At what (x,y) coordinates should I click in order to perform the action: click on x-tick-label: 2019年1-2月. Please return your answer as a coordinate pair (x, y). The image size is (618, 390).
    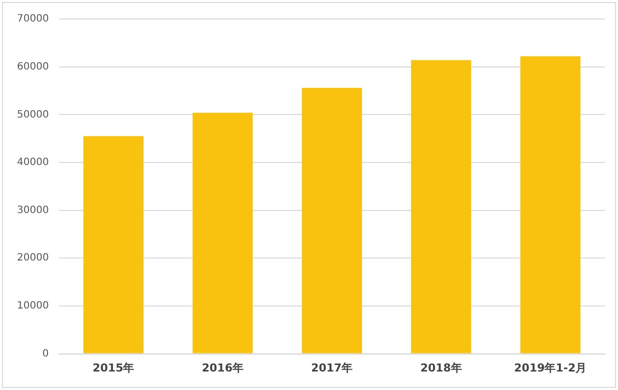
    Looking at the image, I should click on (550, 367).